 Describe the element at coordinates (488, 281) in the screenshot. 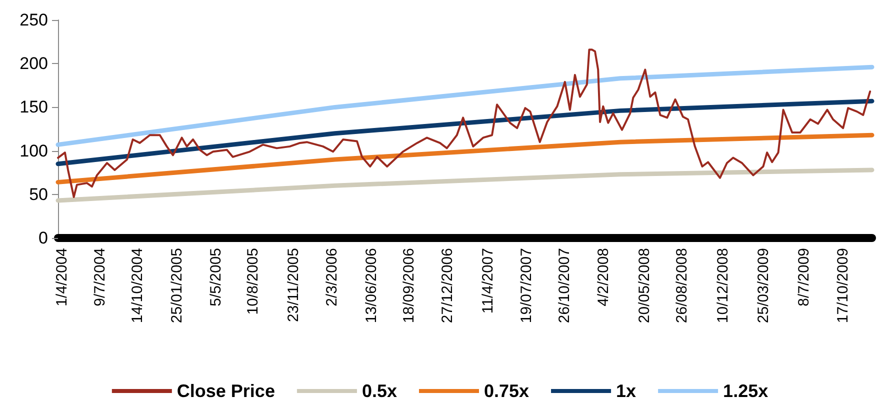

I see `x-tick-label: 11/4/2007` at that location.